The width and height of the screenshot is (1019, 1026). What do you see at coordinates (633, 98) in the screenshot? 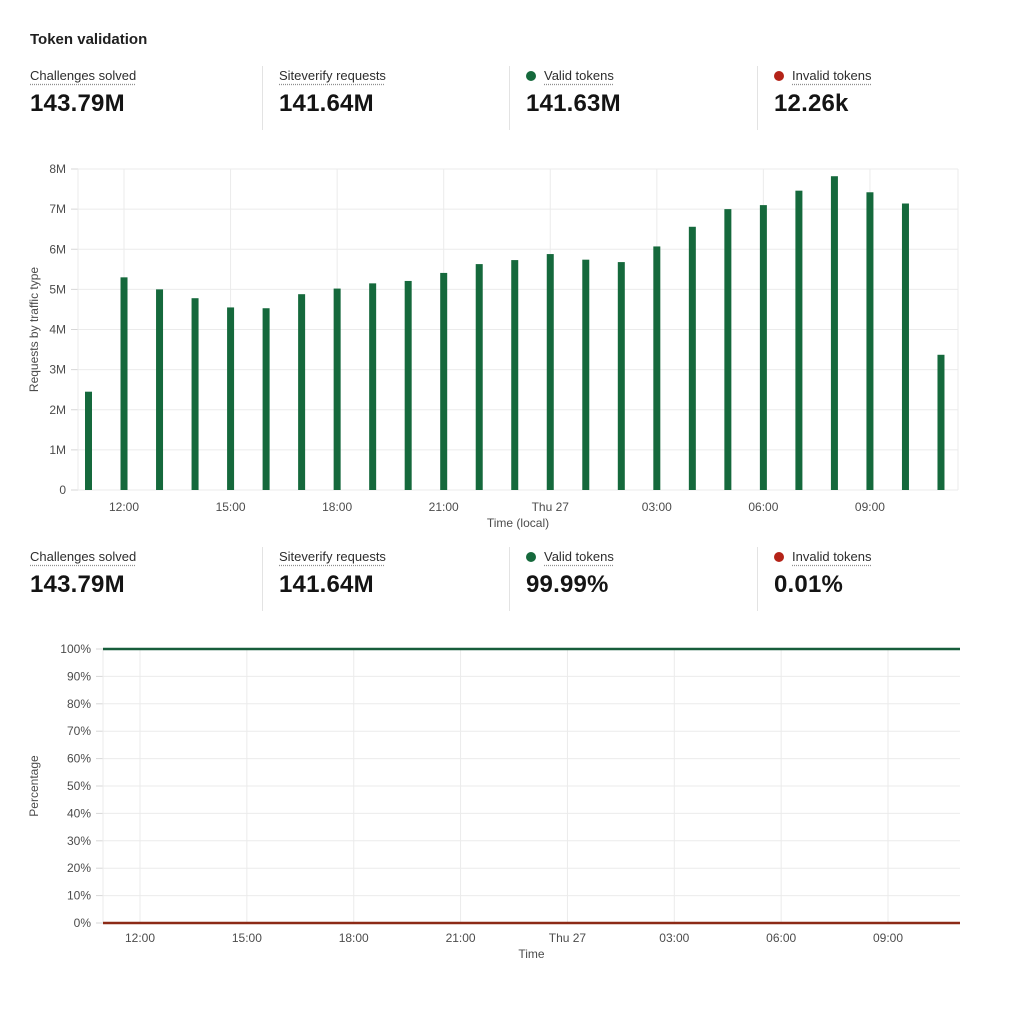
I see `stat-valid-tokens: Valid tokens 141.63M` at bounding box center [633, 98].